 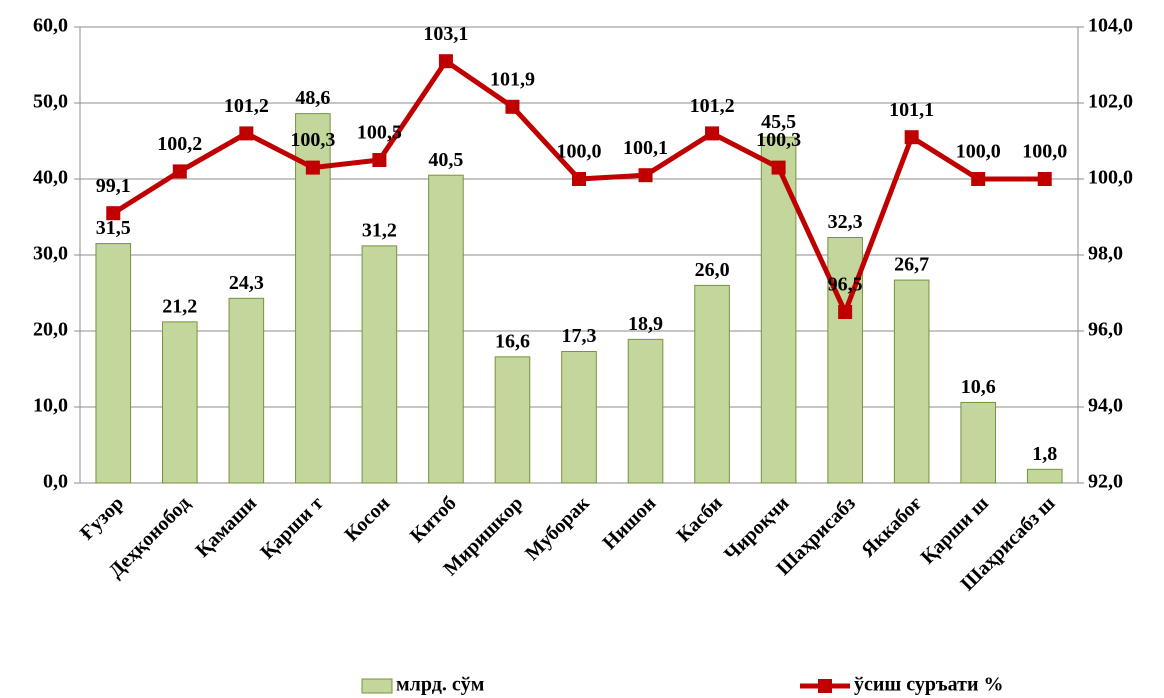 I want to click on bar-value-label: 1,8, so click(x=1044, y=454).